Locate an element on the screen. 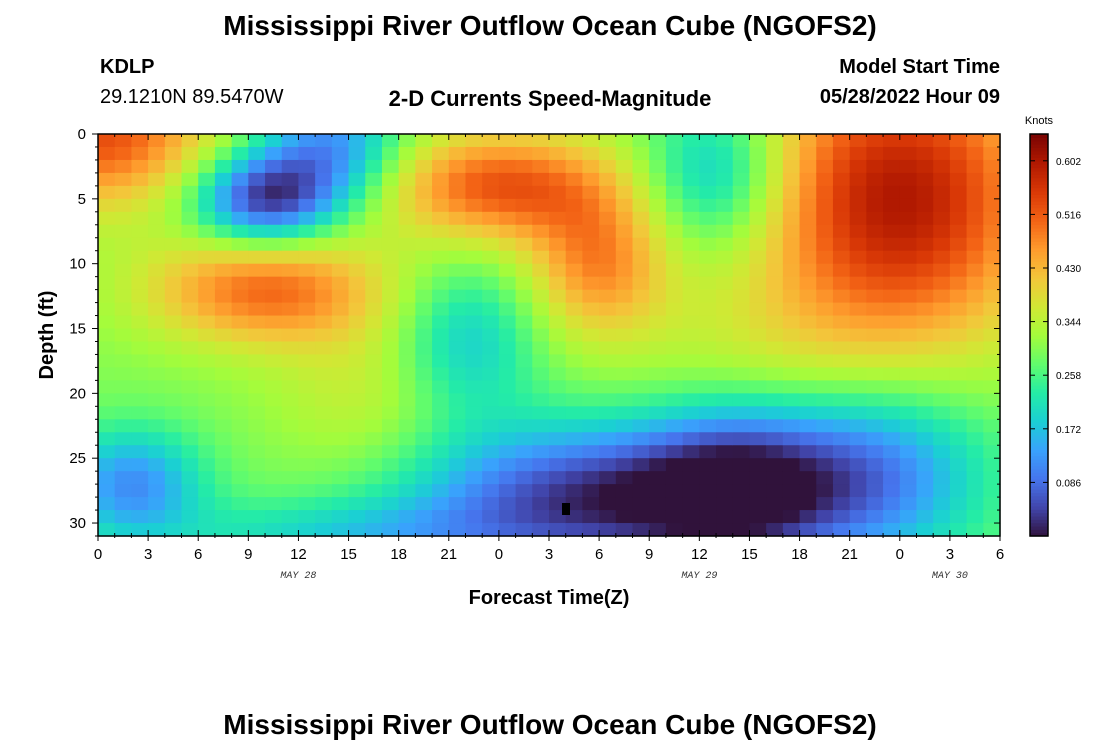 The width and height of the screenshot is (1100, 750). station-coords: 29.1210N 89.5470W is located at coordinates (192, 97).